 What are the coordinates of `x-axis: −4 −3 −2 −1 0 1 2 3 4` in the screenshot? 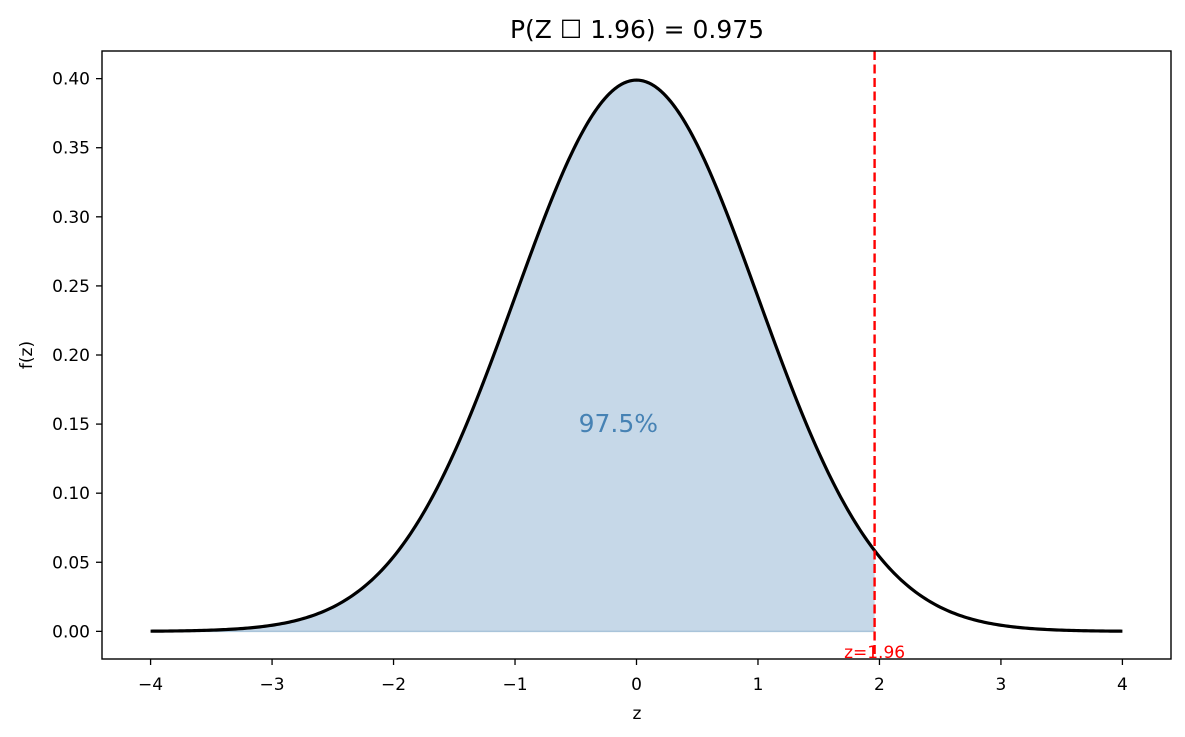 It's located at (633, 677).